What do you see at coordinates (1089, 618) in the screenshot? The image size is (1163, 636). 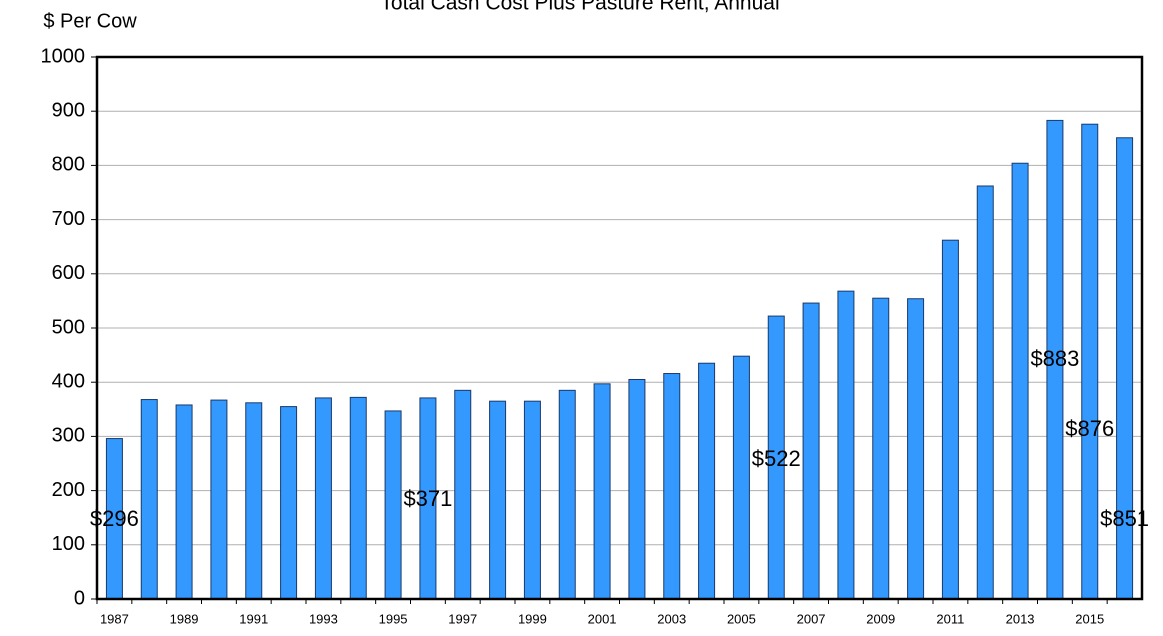 I see `x-tick-label: 2015` at bounding box center [1089, 618].